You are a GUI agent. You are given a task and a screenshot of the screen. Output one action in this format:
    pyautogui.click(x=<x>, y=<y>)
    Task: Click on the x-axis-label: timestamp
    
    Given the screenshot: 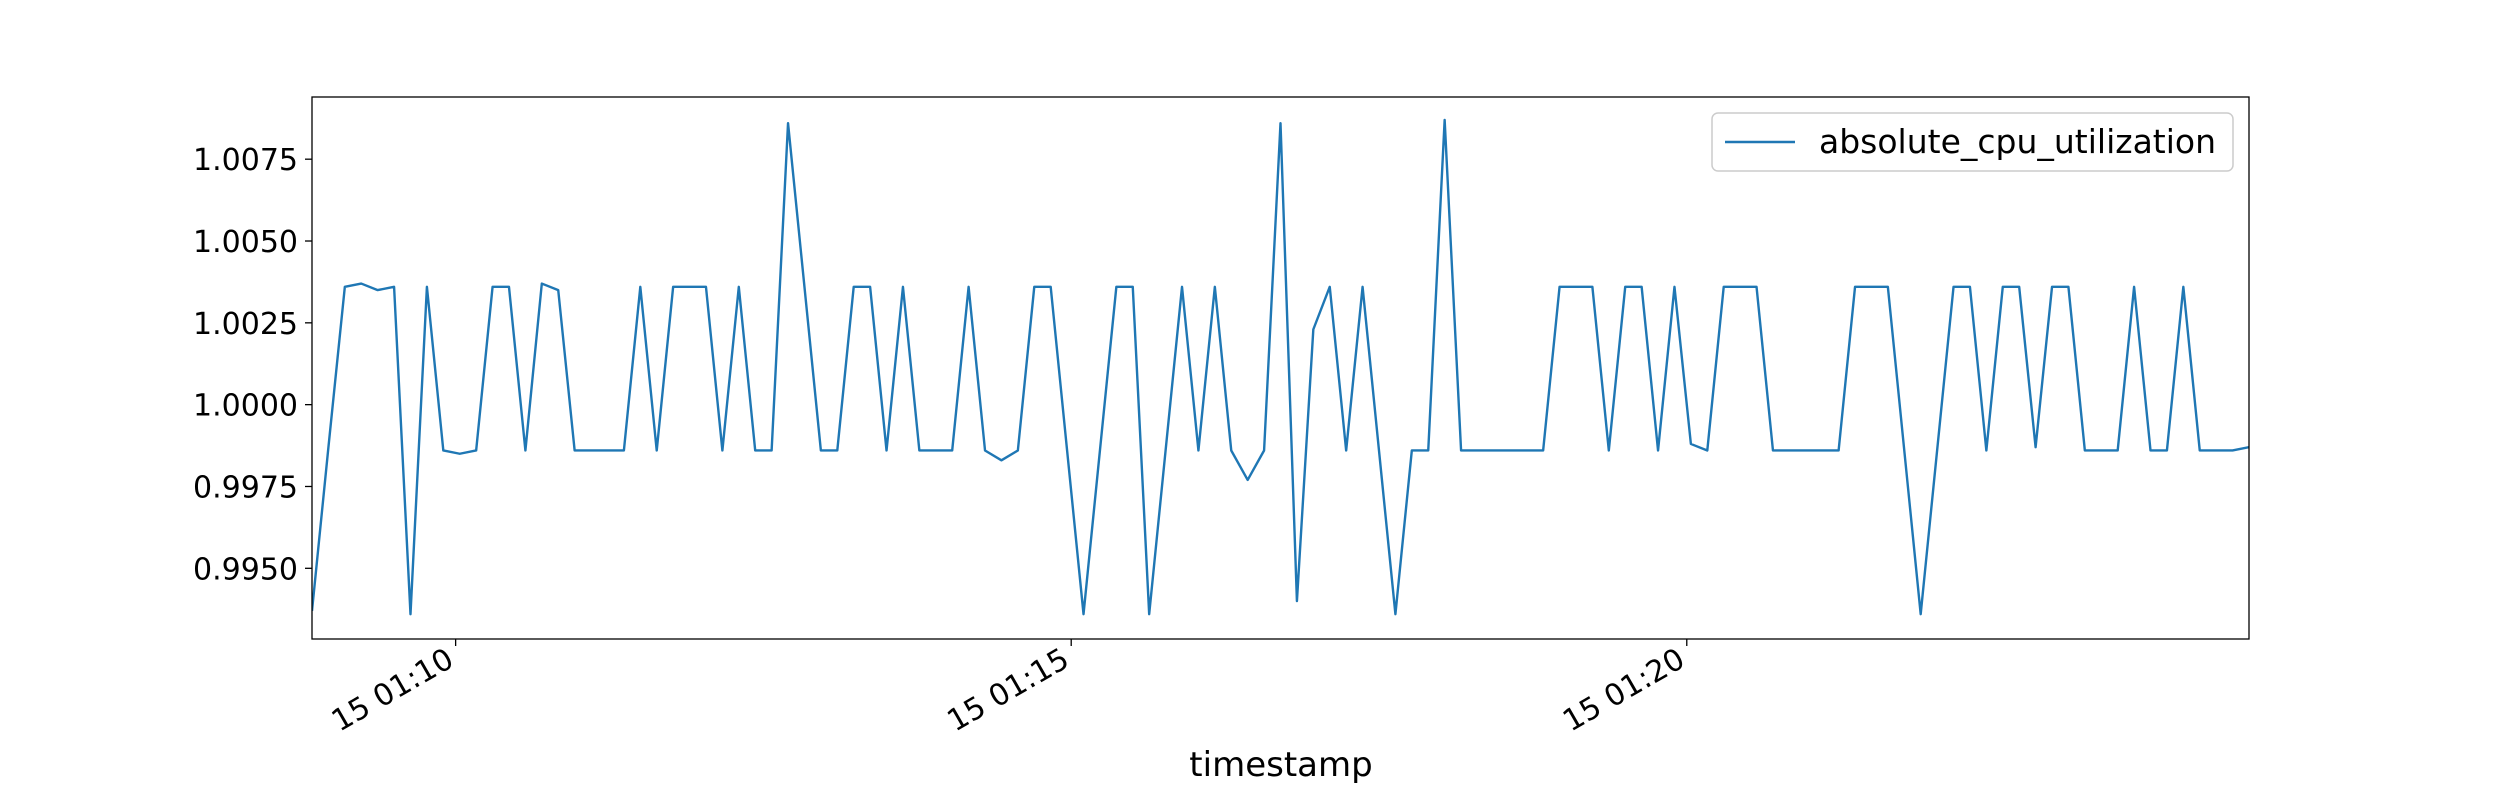 What is the action you would take?
    pyautogui.click(x=1280, y=765)
    